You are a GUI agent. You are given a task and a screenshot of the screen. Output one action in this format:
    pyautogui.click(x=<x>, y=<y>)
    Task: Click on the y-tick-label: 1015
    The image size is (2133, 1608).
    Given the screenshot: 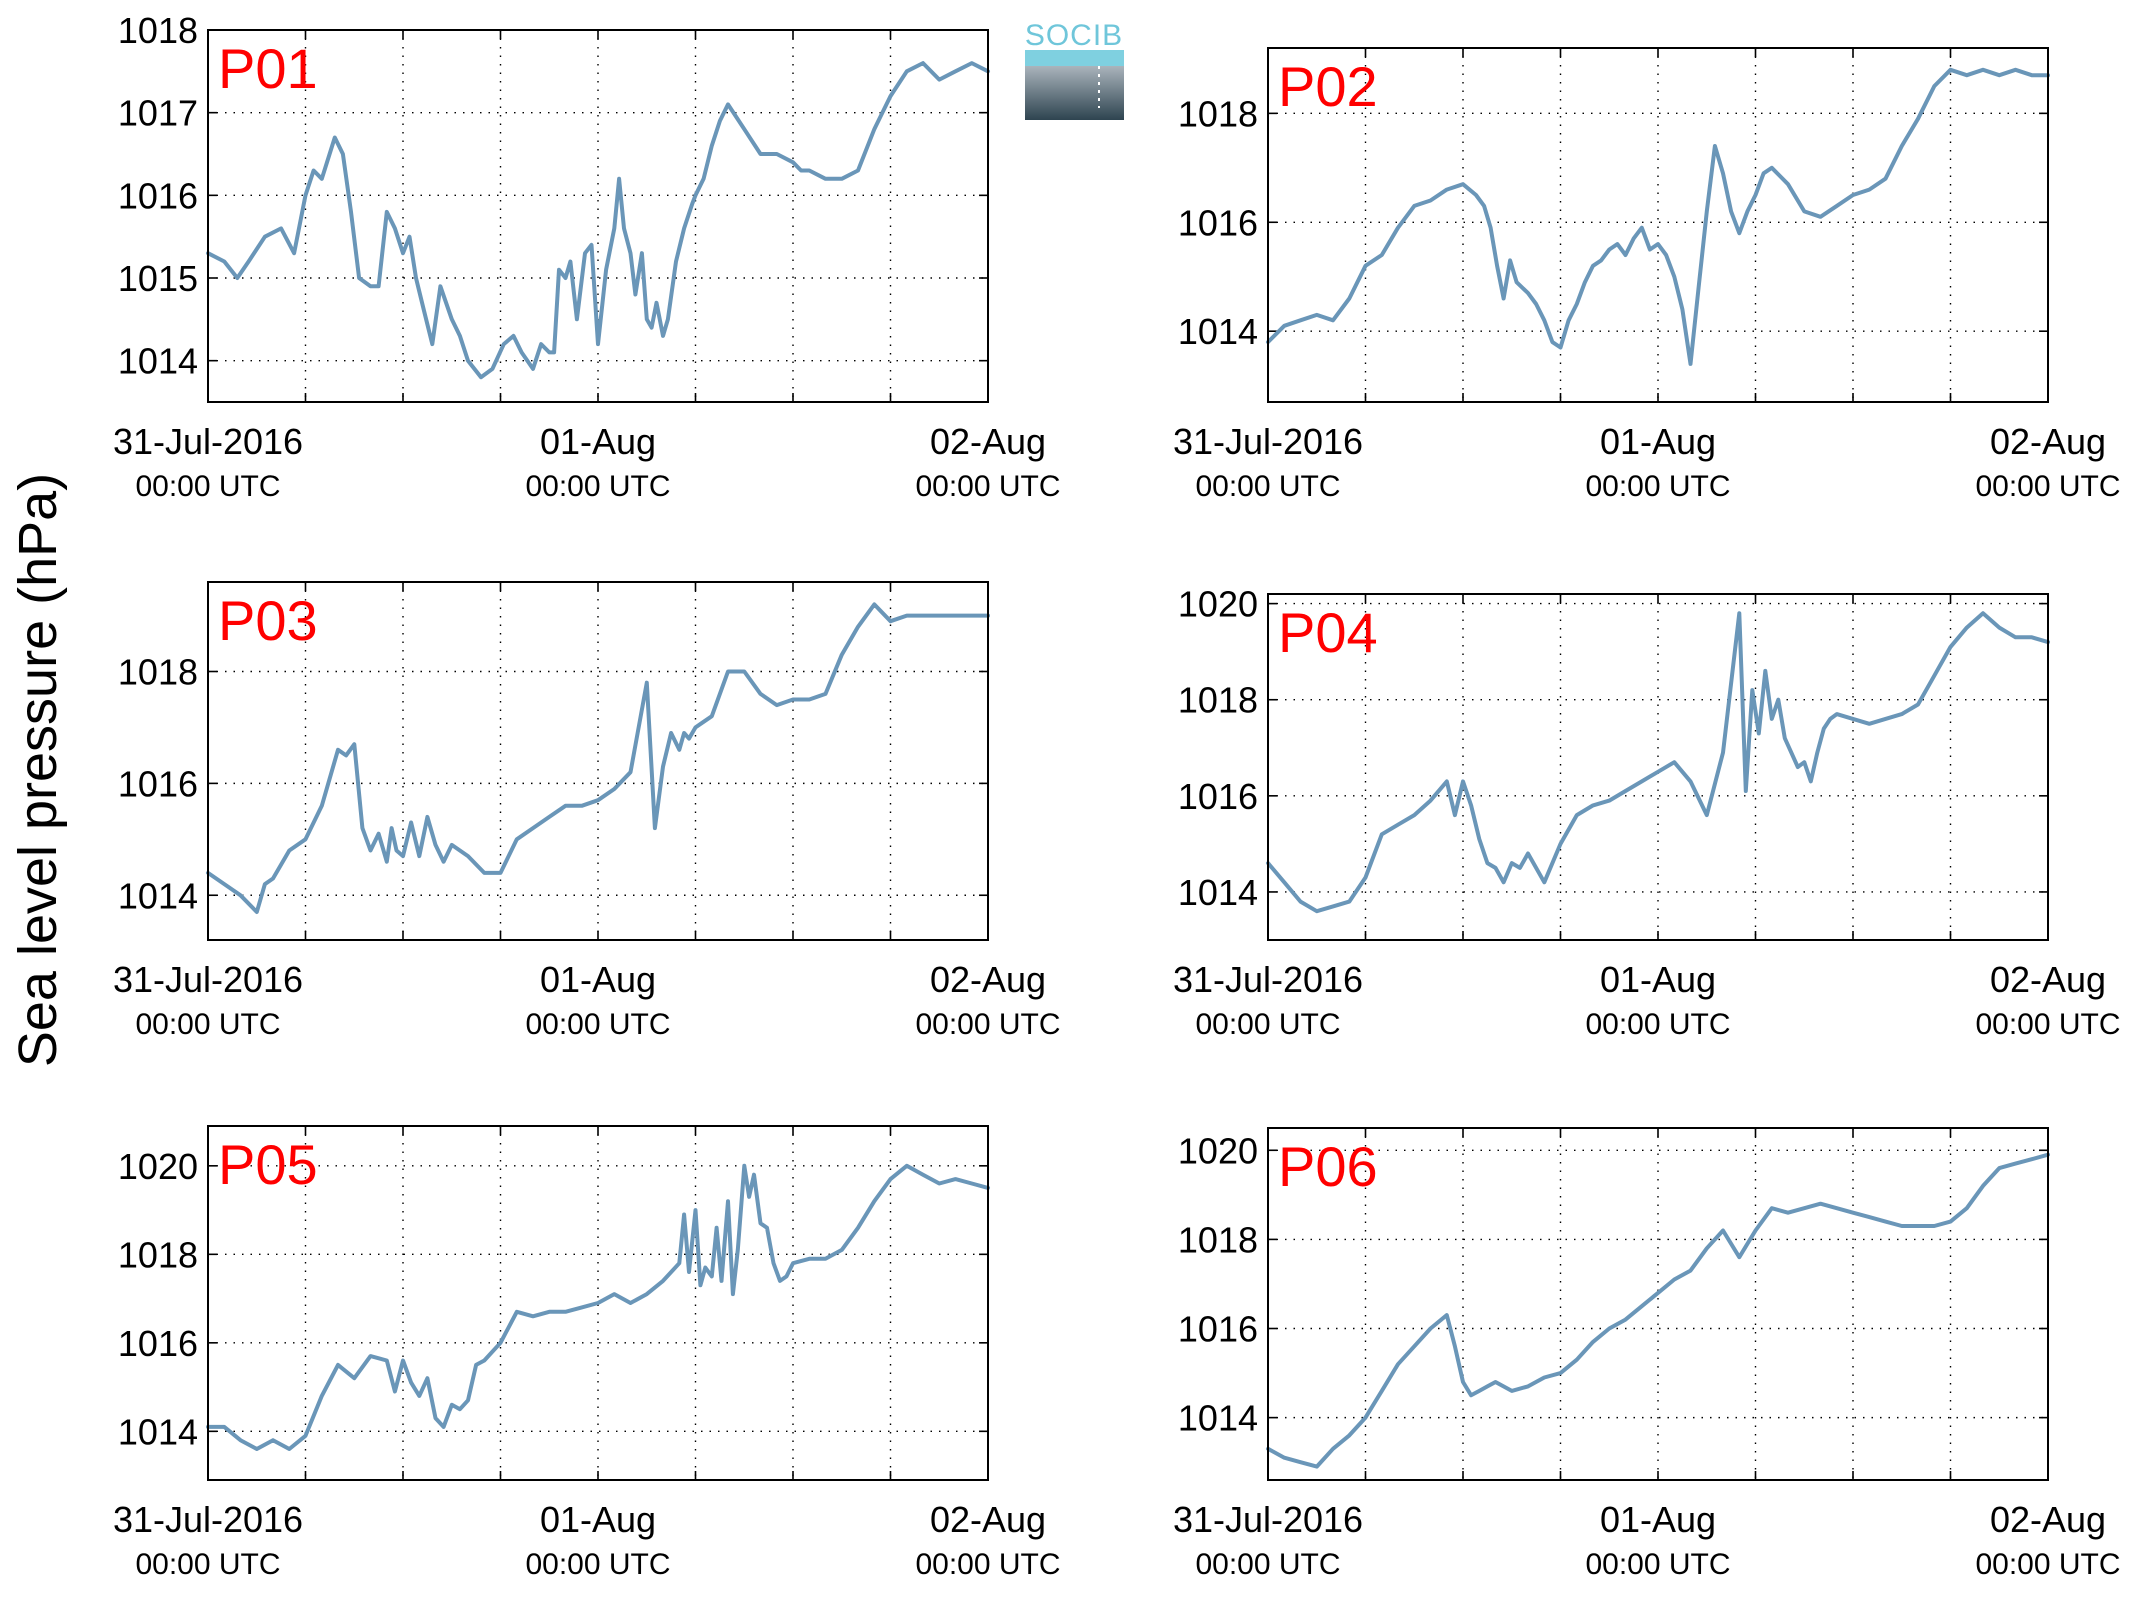 What is the action you would take?
    pyautogui.click(x=158, y=278)
    